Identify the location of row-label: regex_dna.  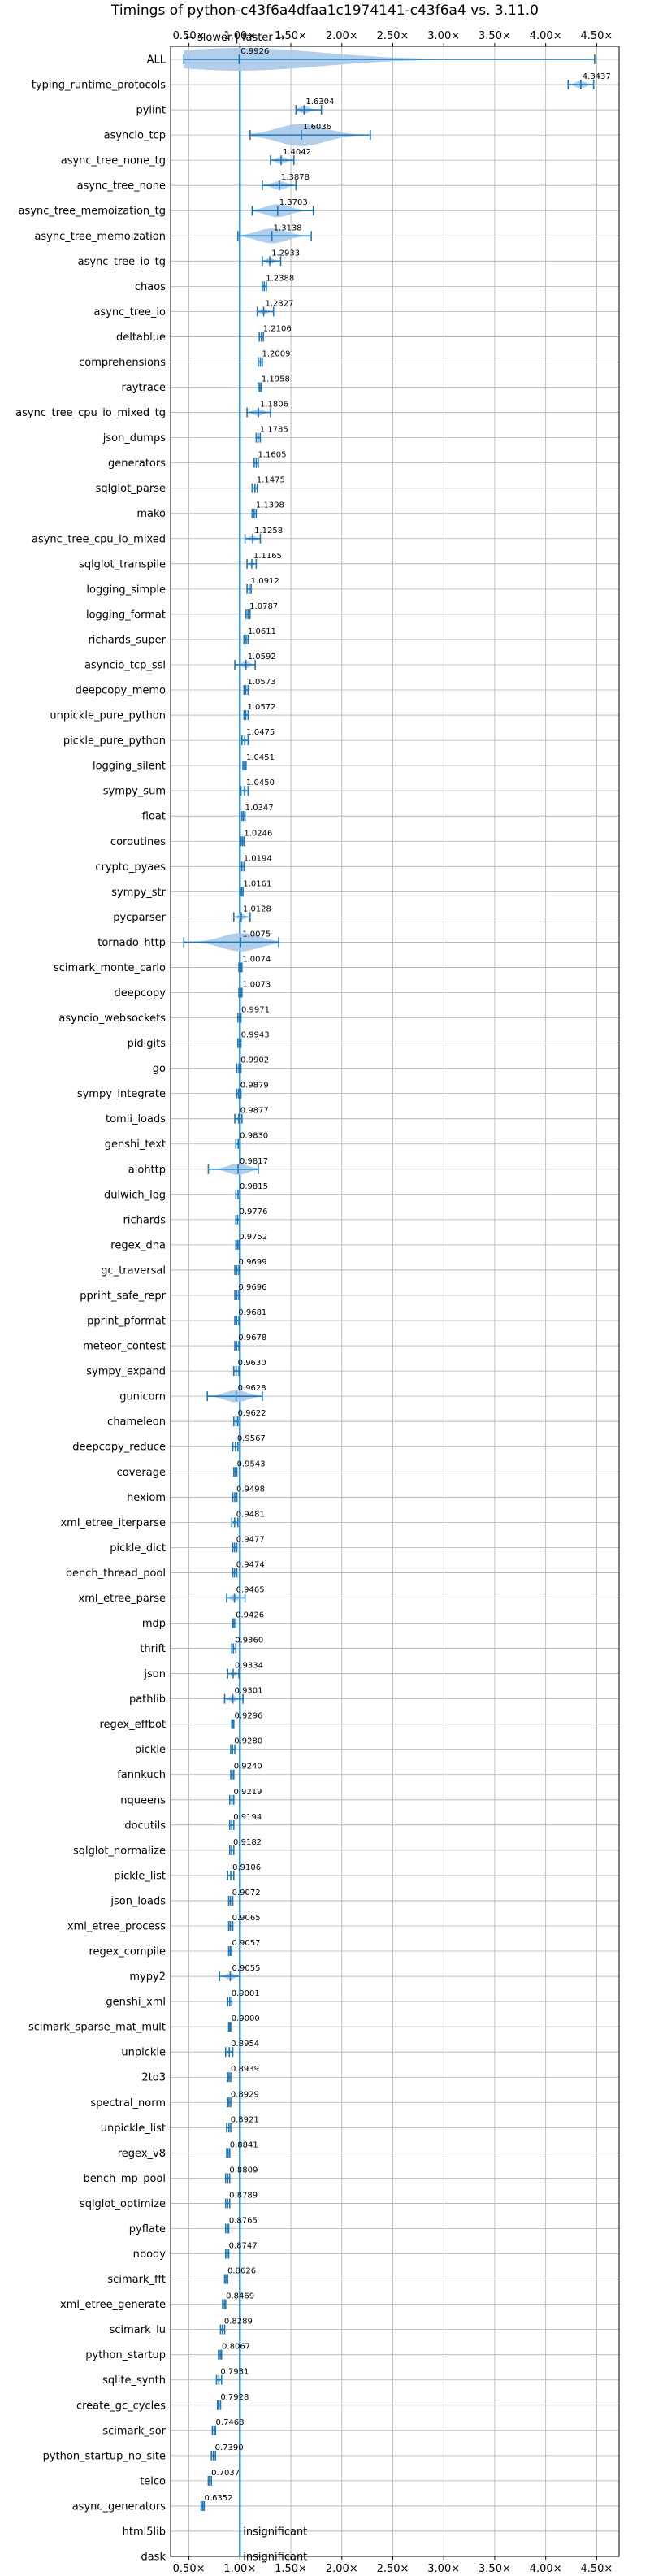
(138, 1245).